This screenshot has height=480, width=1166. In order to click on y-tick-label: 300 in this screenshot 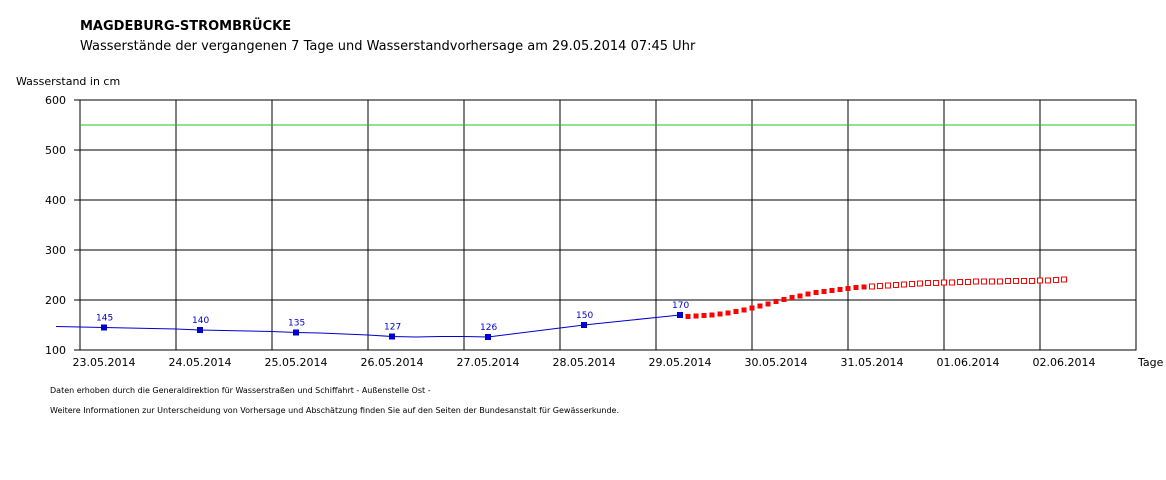, I will do `click(55, 250)`.